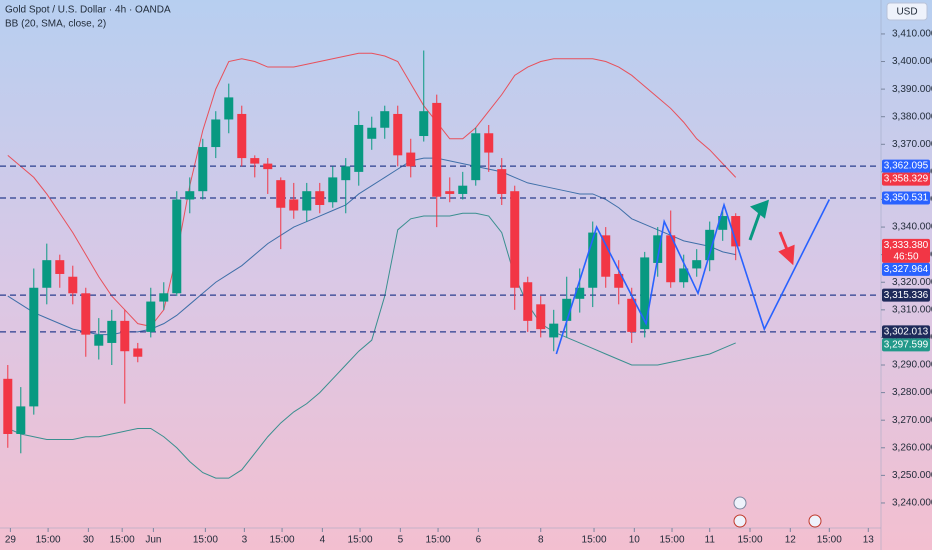 This screenshot has height=550, width=932. I want to click on indicator-label: BB (20, SMA, close, 2), so click(55, 24).